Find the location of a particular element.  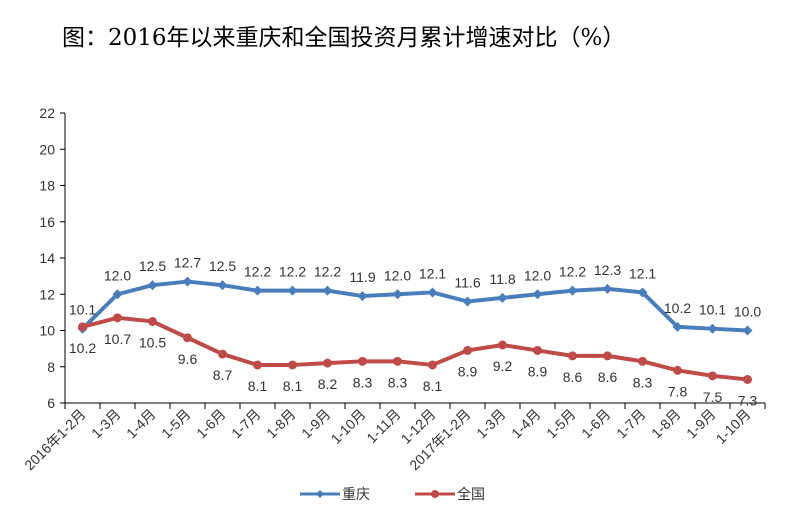

x-tick-label: 1-4月 is located at coordinates (526, 424).